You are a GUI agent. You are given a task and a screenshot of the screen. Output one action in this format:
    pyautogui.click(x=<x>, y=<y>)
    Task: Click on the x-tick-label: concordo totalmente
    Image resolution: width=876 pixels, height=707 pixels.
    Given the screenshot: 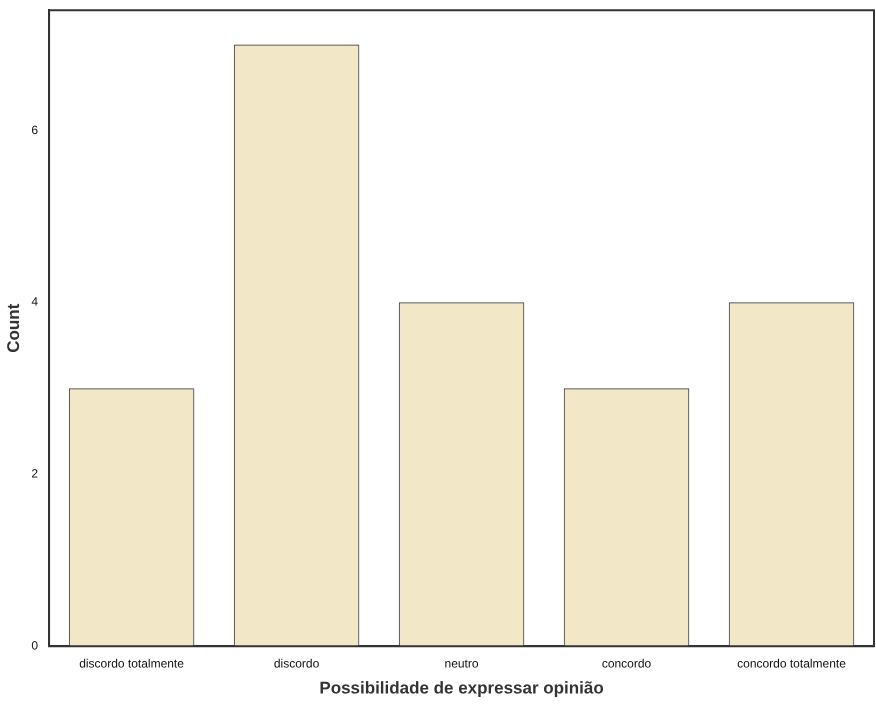 What is the action you would take?
    pyautogui.click(x=791, y=663)
    